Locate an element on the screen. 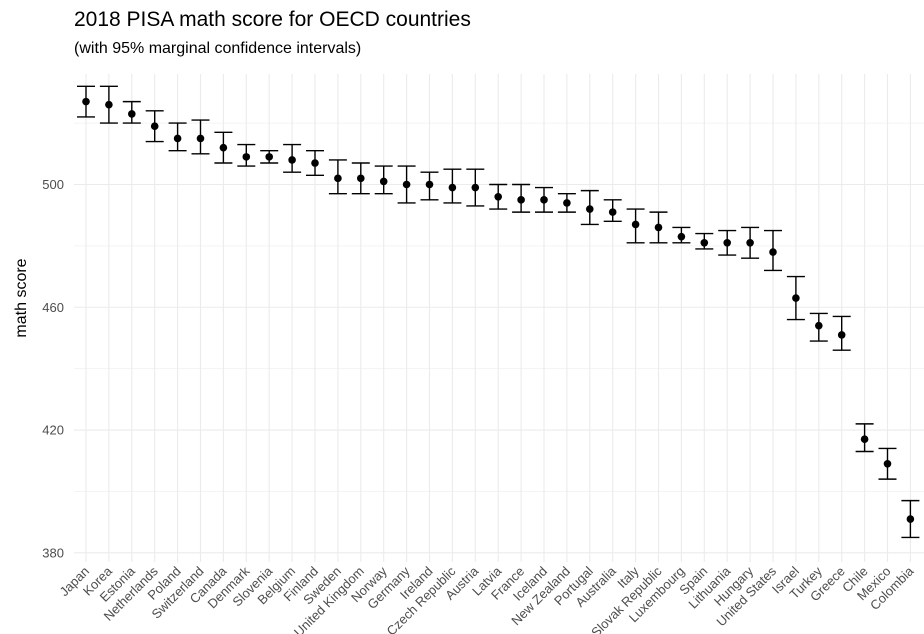 This screenshot has height=634, width=924. y-tick-label: 380 is located at coordinates (53, 552).